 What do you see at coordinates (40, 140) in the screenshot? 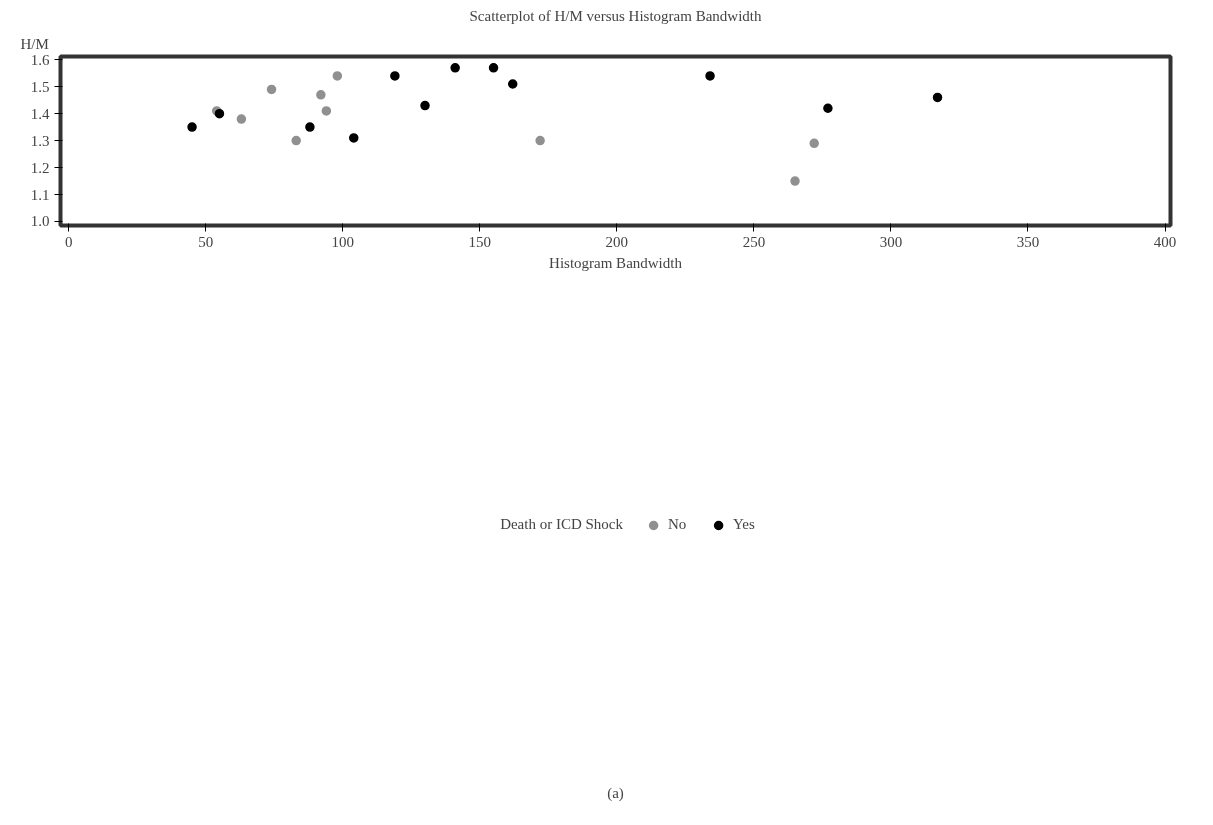
I see `y-tick-label: 1.3` at bounding box center [40, 140].